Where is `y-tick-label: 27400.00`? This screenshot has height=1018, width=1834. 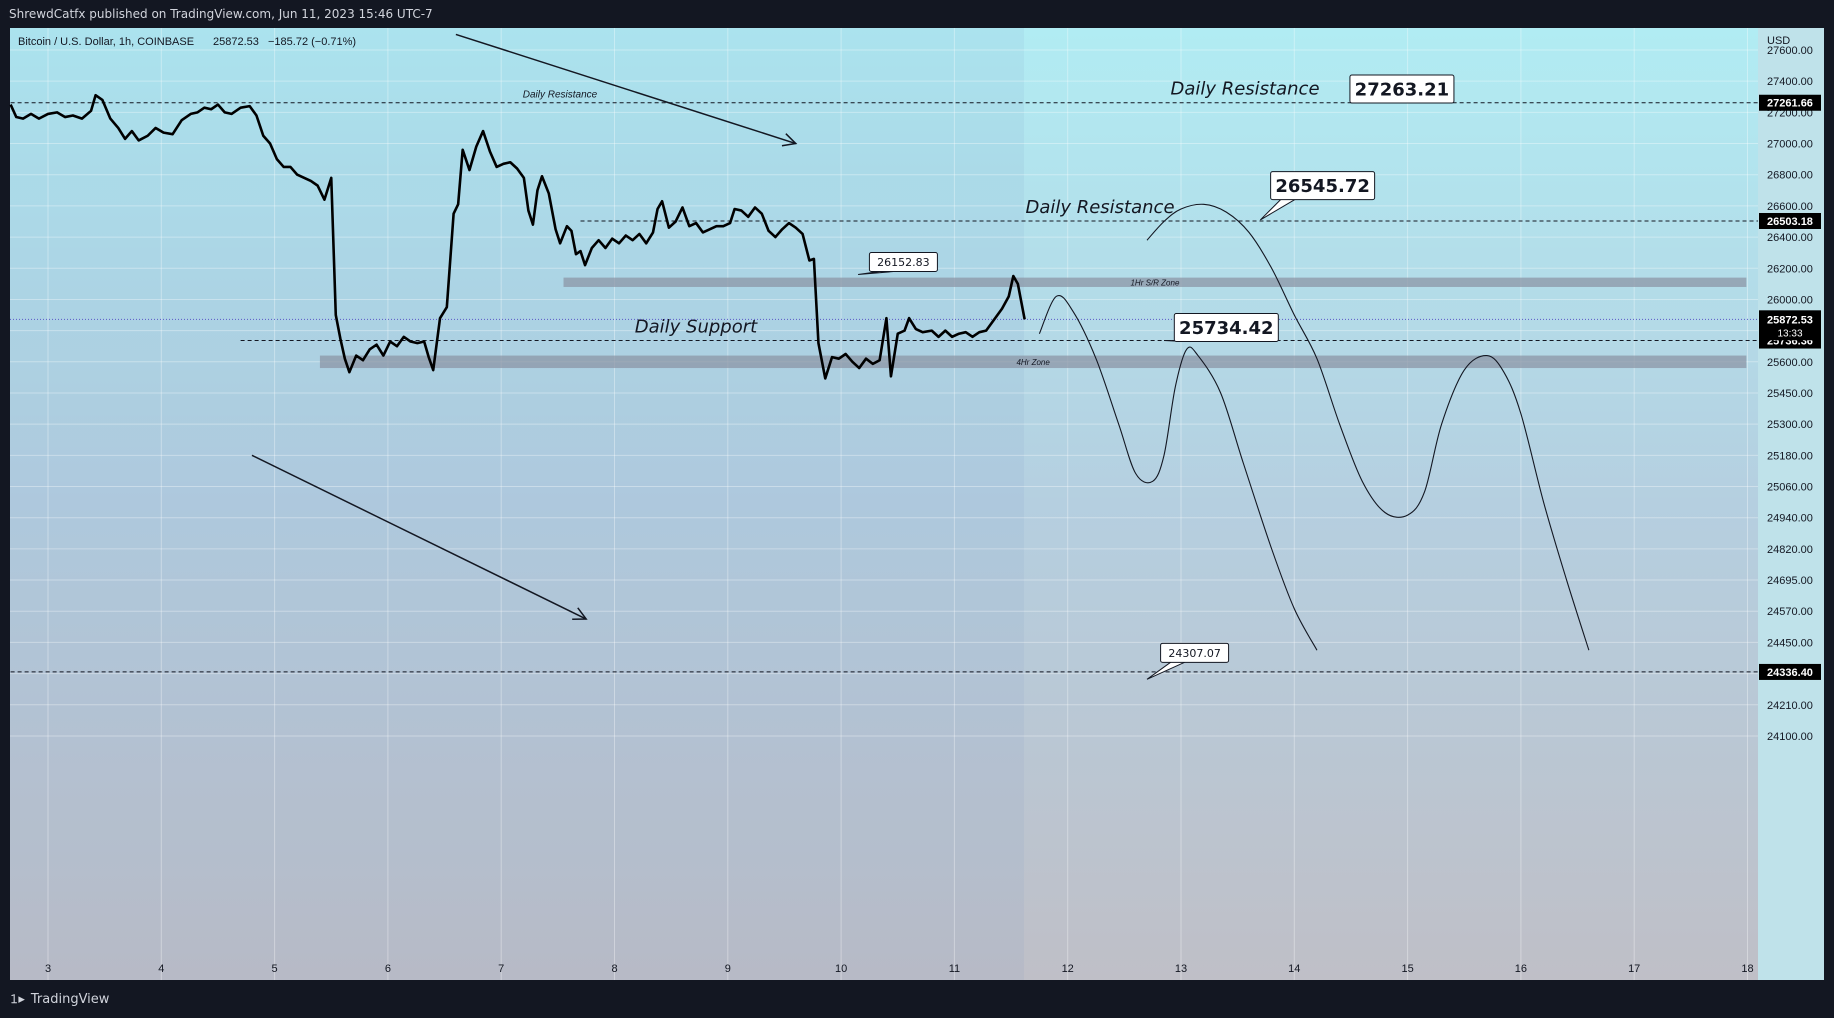
y-tick-label: 27400.00 is located at coordinates (1790, 82).